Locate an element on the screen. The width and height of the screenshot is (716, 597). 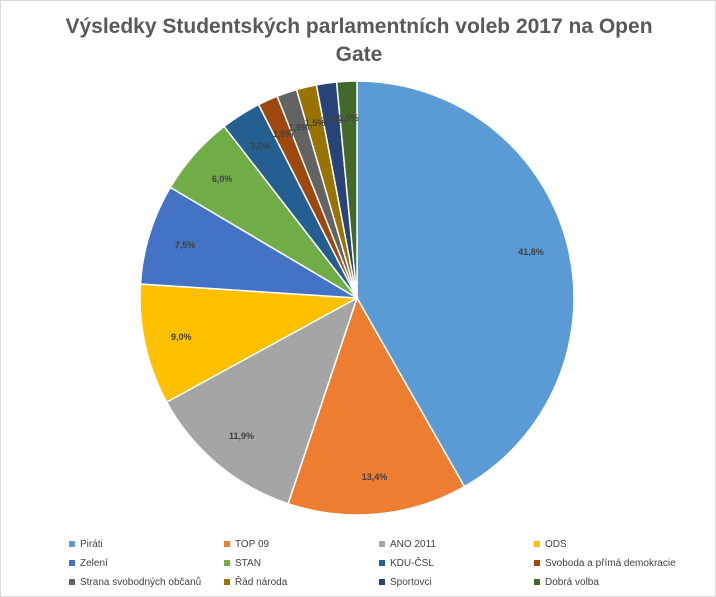
slice-data-label: 6,0% is located at coordinates (222, 179).